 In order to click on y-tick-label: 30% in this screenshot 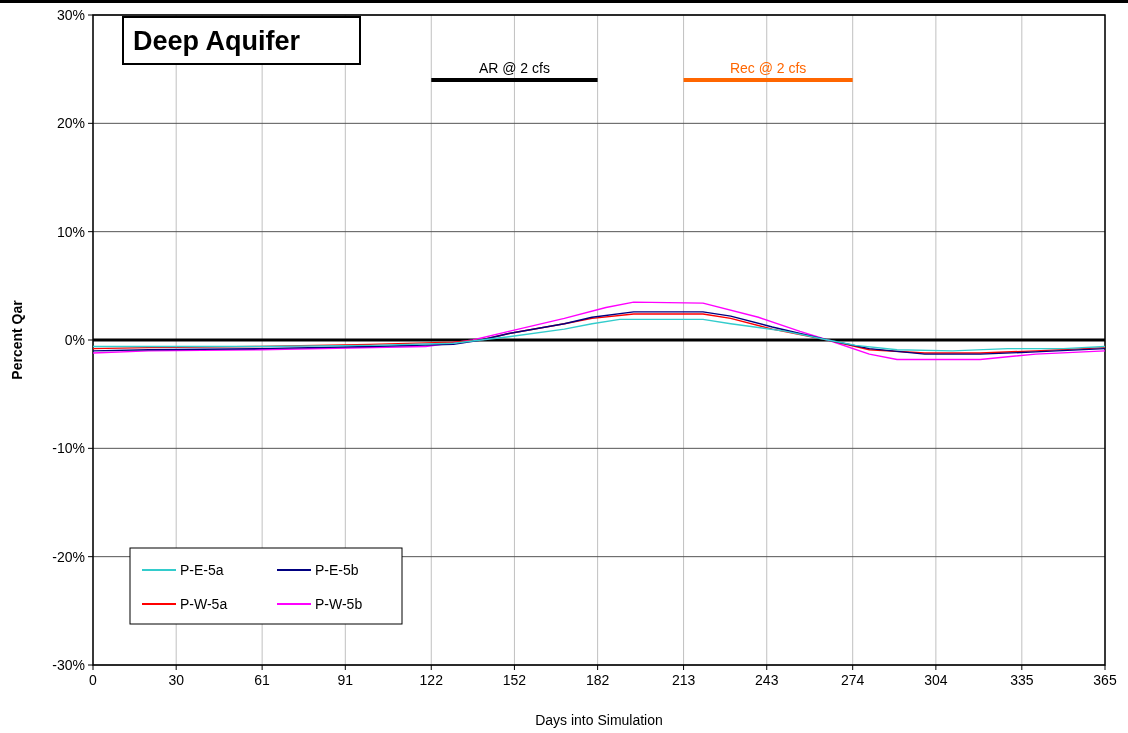, I will do `click(70, 15)`.